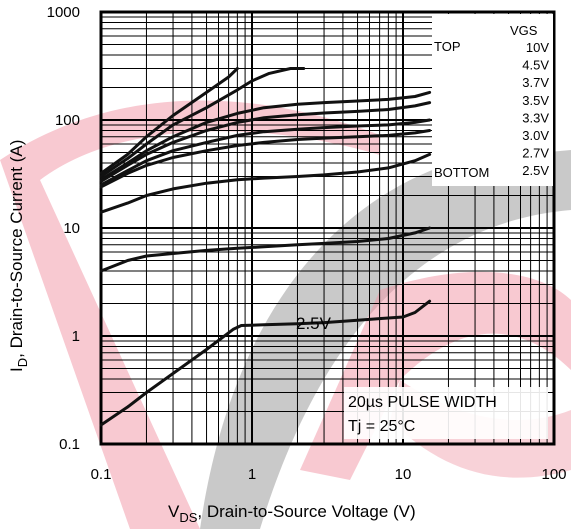  Describe the element at coordinates (381, 426) in the screenshot. I see `temperature-annotation: Tj = 25°C` at that location.